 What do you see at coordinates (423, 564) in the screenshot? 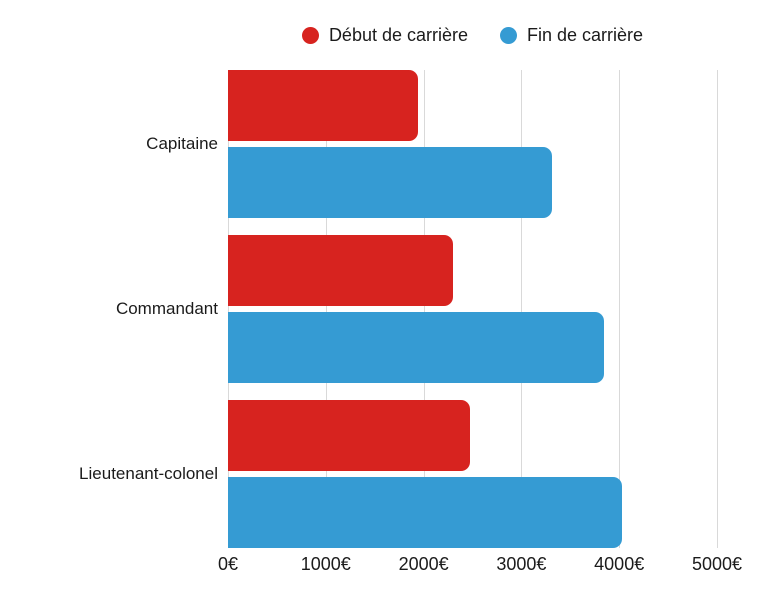
I see `x-axis-tick-label: 2000€` at bounding box center [423, 564].